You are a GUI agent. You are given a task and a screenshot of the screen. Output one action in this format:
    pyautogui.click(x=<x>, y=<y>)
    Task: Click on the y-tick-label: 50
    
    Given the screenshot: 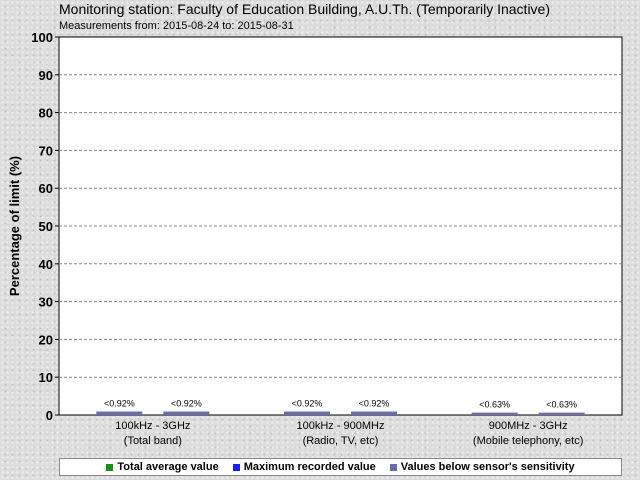 What is the action you would take?
    pyautogui.click(x=46, y=226)
    